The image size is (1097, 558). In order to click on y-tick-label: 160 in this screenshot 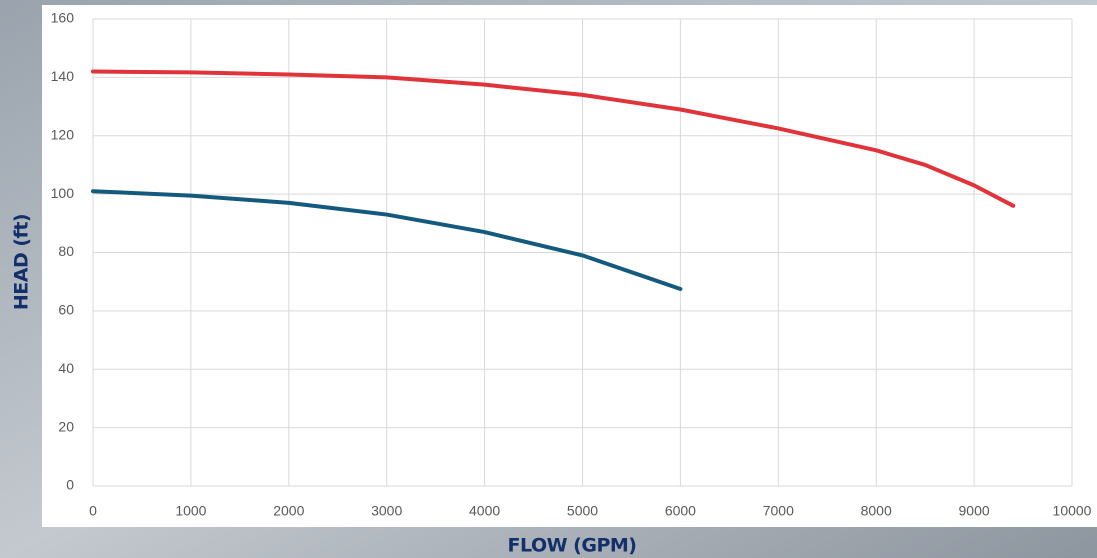, I will do `click(63, 18)`.